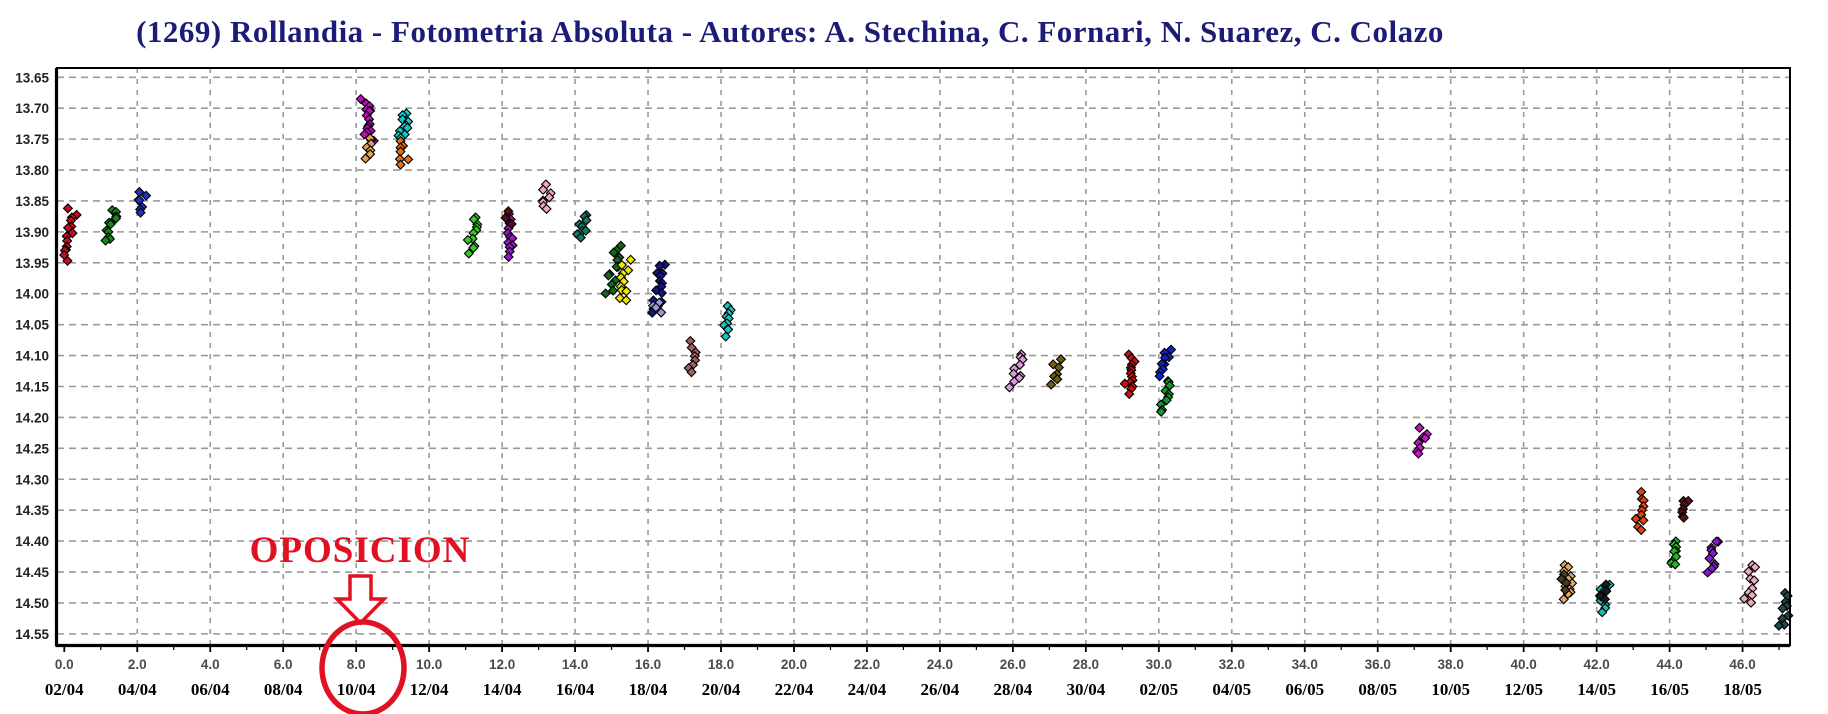 Image resolution: width=1828 pixels, height=714 pixels. Describe the element at coordinates (1596, 689) in the screenshot. I see `svg-text: 14/05` at that location.